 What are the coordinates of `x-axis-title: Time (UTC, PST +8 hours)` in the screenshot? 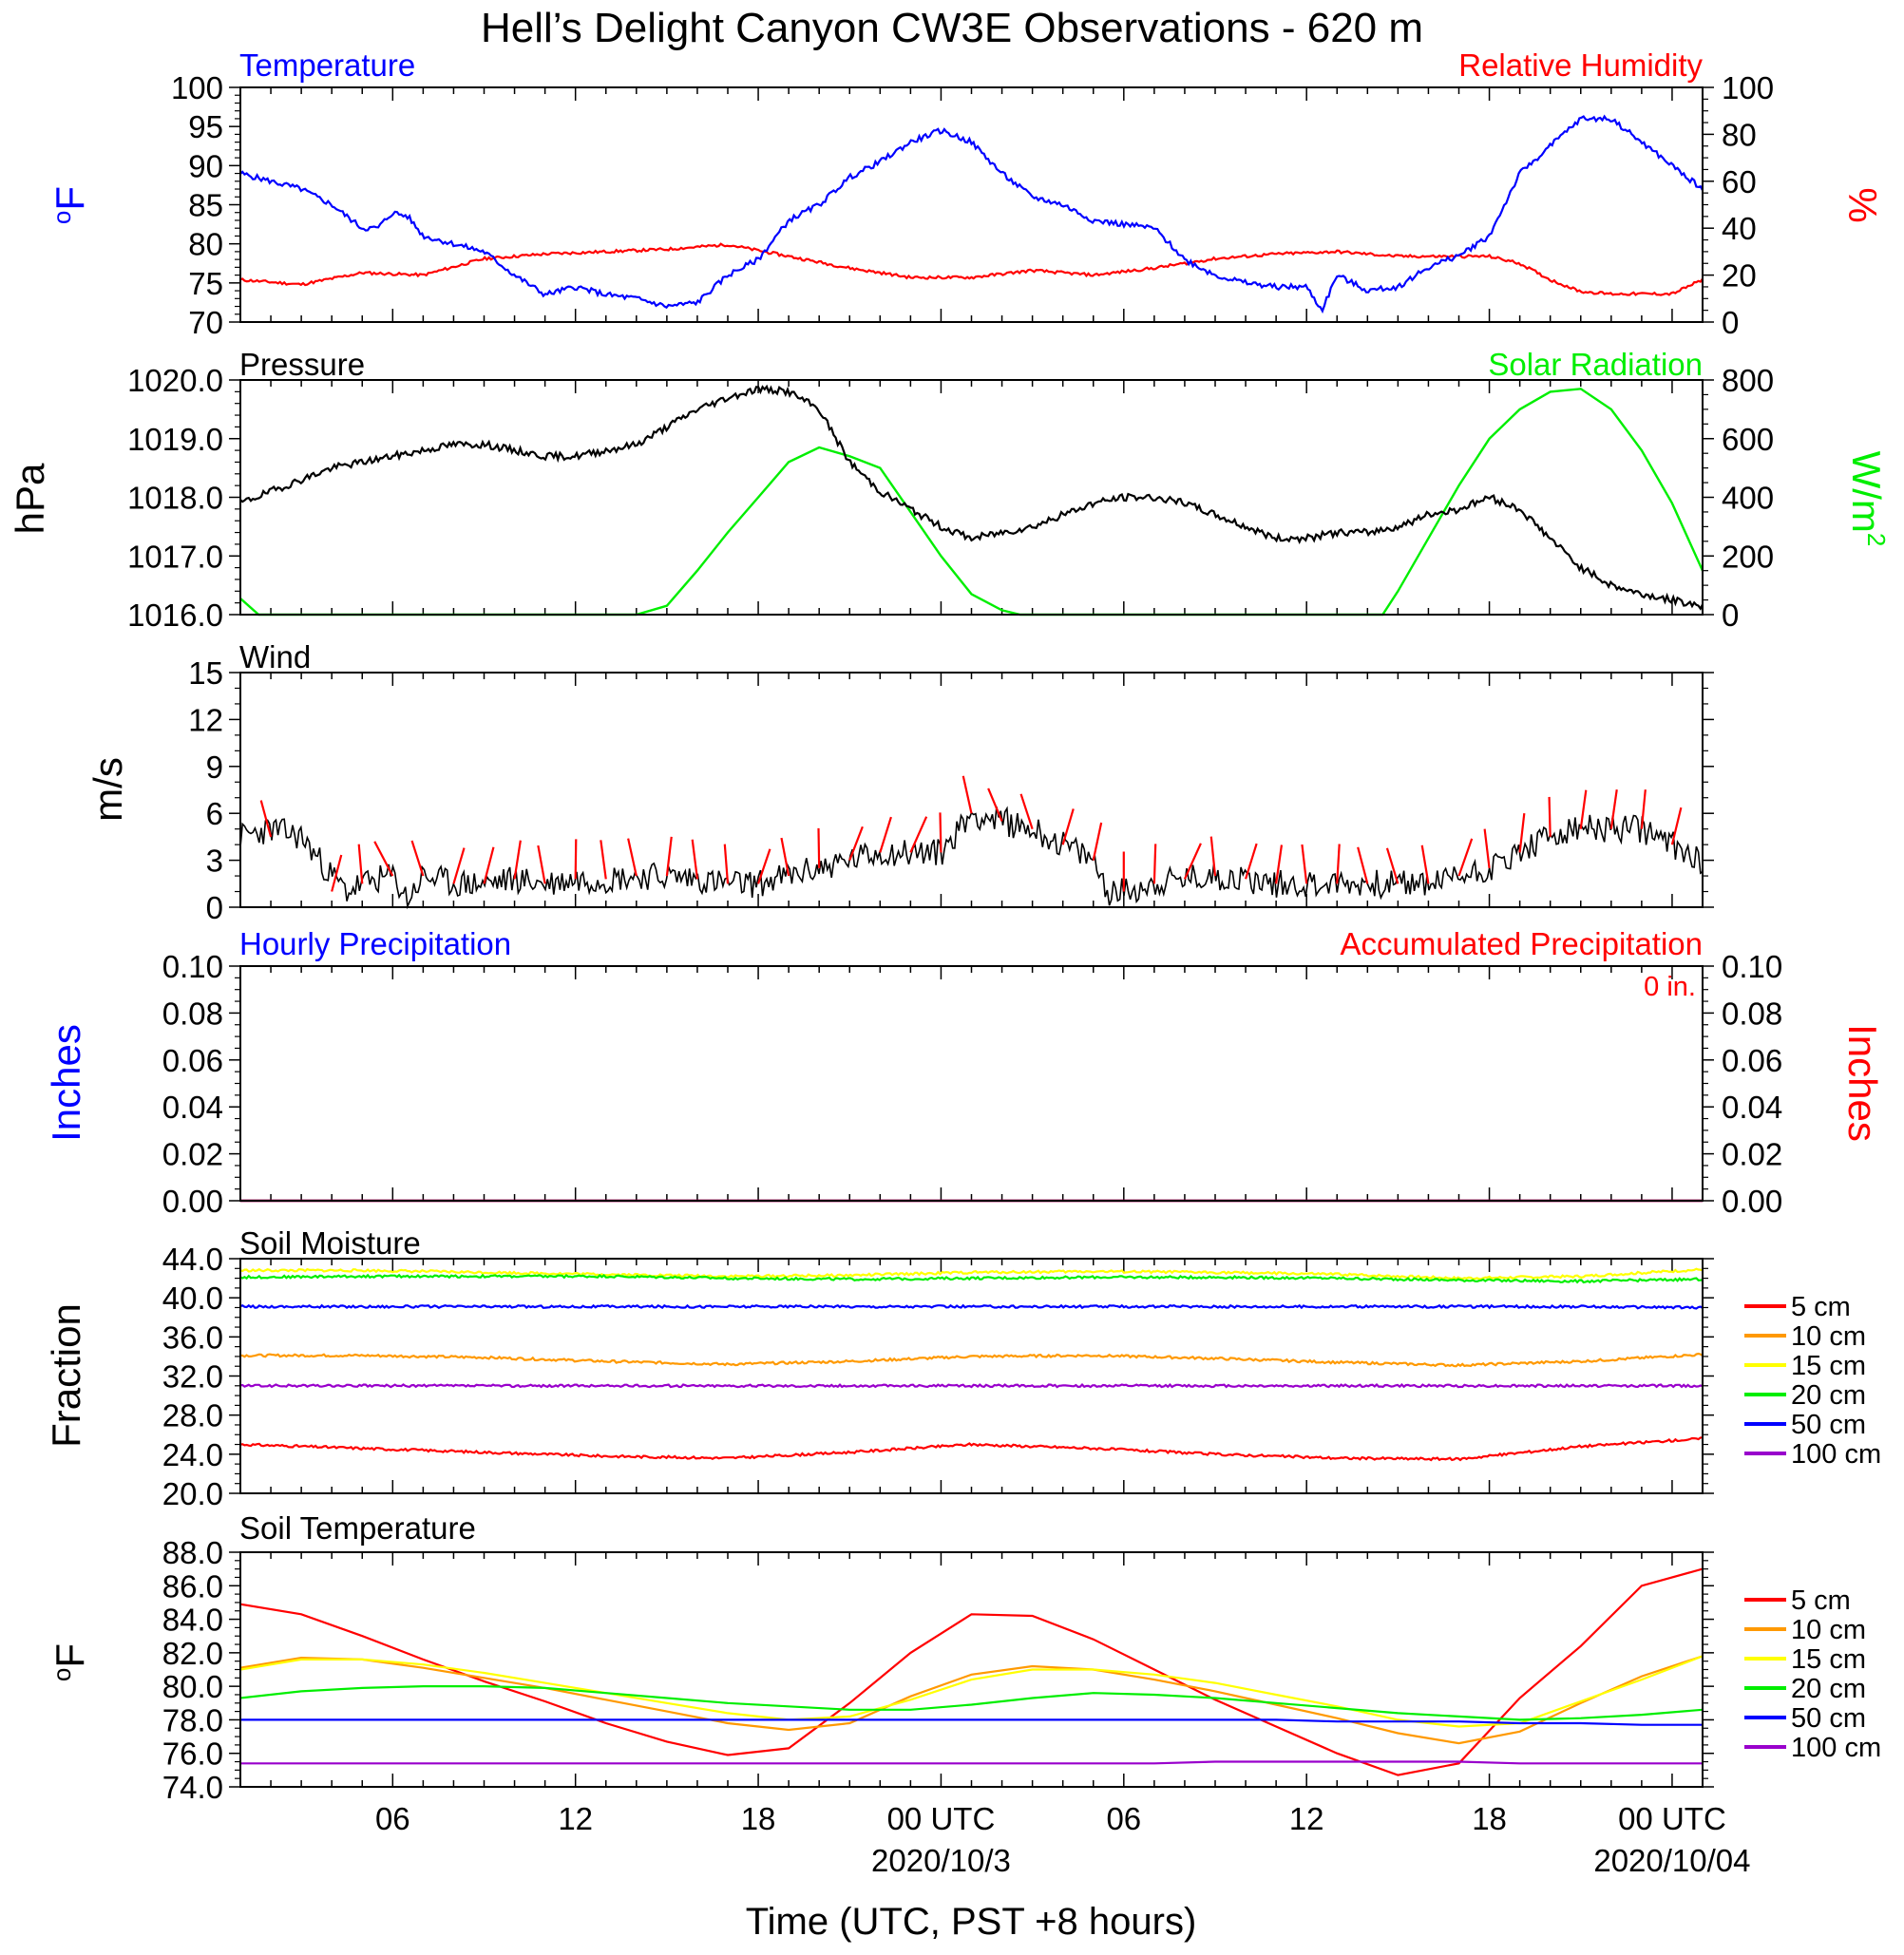 It's located at (971, 1922).